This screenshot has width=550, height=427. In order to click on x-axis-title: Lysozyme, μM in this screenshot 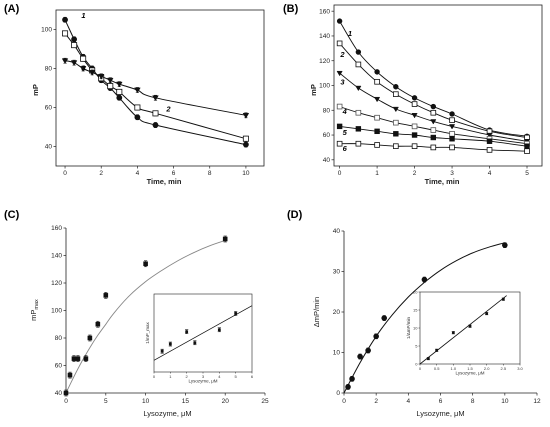, I will do `click(440, 413)`.